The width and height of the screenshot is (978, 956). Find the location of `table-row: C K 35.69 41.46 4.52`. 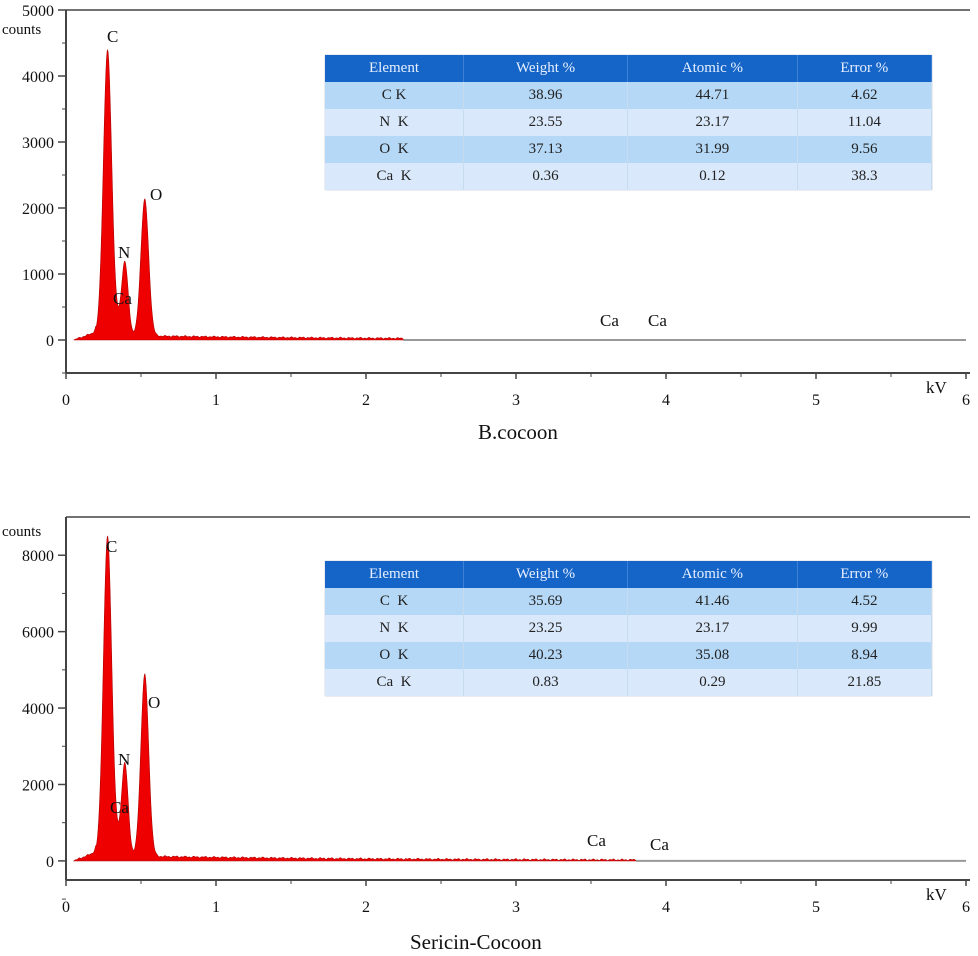

table-row: C K 35.69 41.46 4.52 is located at coordinates (629, 601).